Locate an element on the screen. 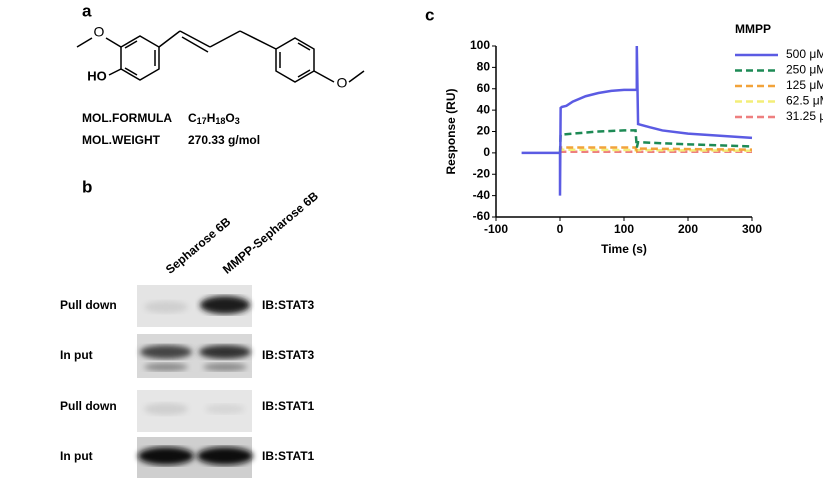 The image size is (823, 479). y-tick-label: 20 is located at coordinates (484, 131).